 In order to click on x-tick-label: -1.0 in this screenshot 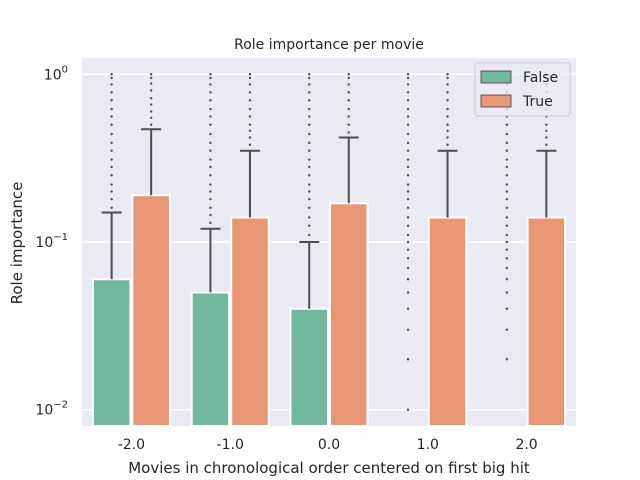, I will do `click(230, 445)`.